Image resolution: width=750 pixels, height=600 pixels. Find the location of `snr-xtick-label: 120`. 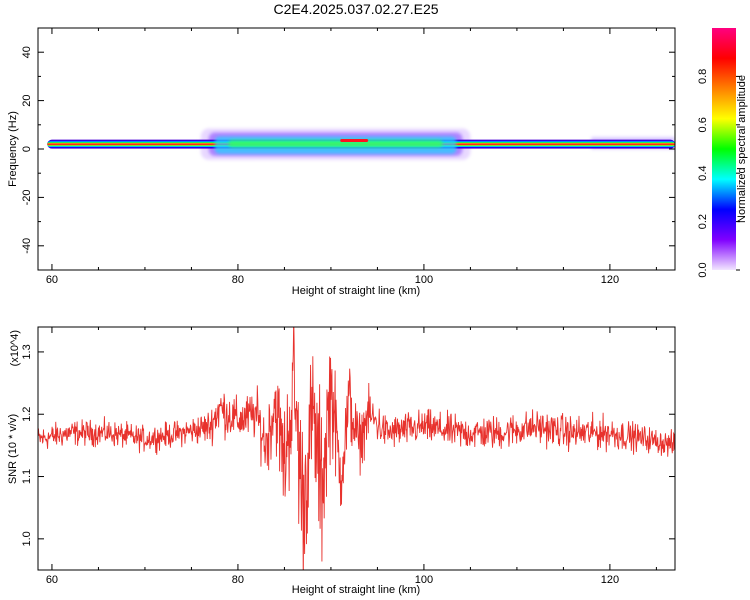

snr-xtick-label: 120 is located at coordinates (610, 580).